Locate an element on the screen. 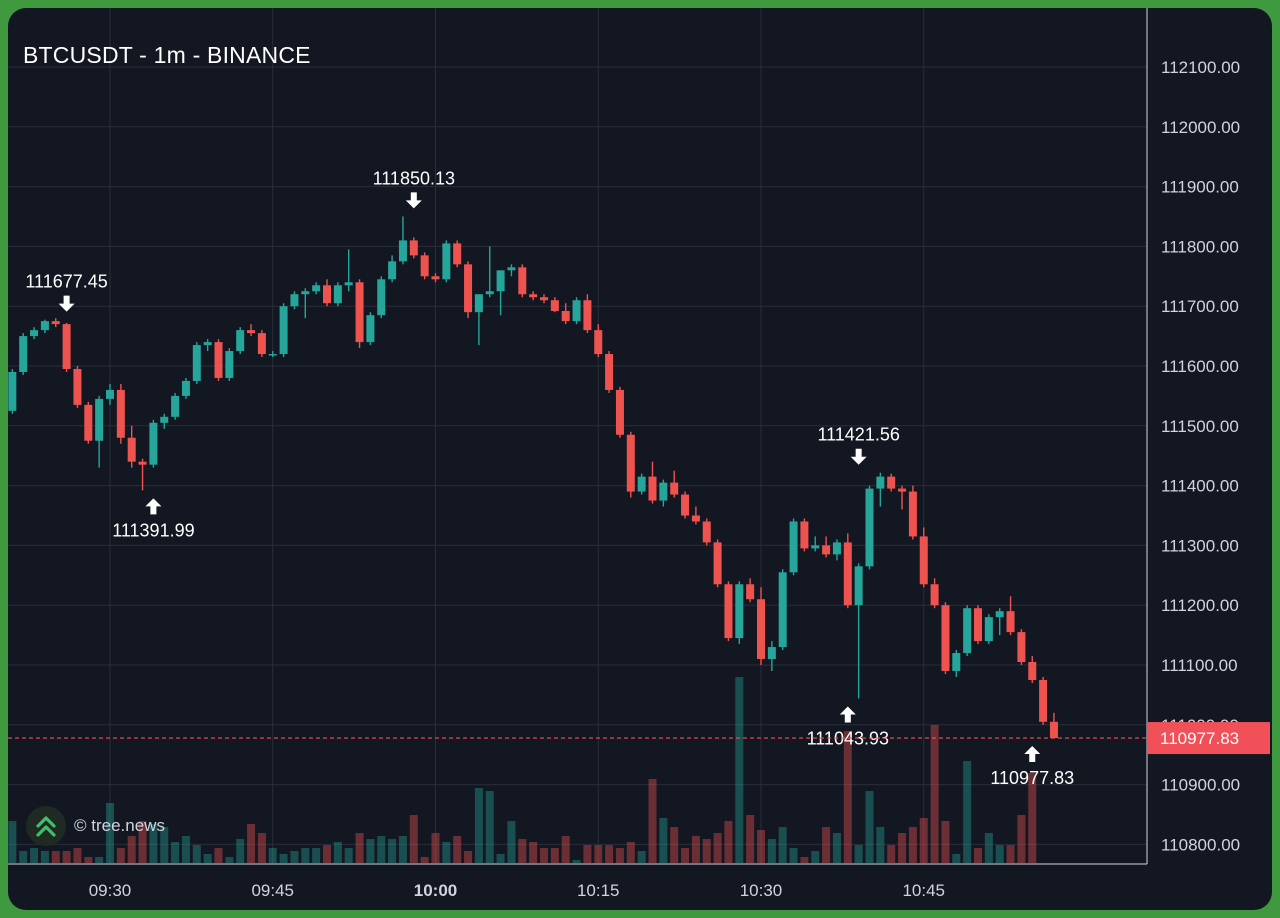 This screenshot has width=1280, height=918. y-tick-label: 111700.00 is located at coordinates (1200, 306).